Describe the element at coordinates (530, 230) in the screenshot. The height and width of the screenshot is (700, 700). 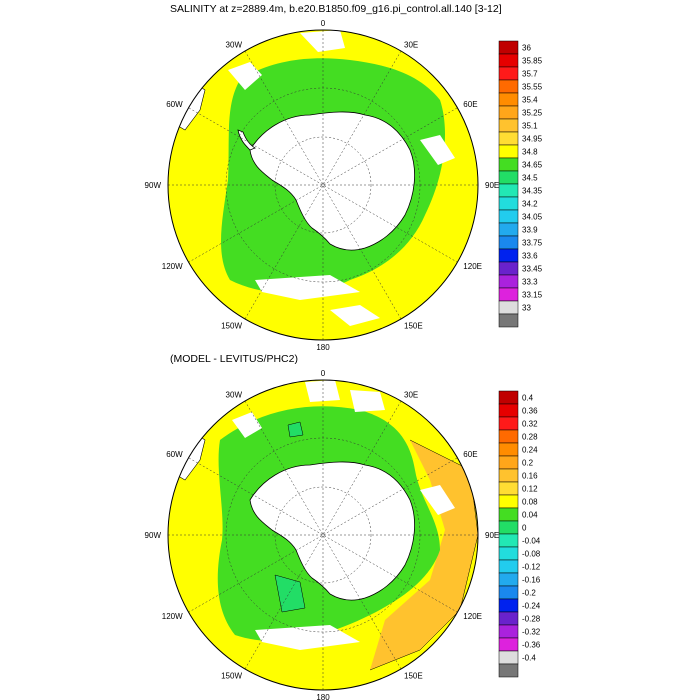
I see `colorbar-label: 33.9` at that location.